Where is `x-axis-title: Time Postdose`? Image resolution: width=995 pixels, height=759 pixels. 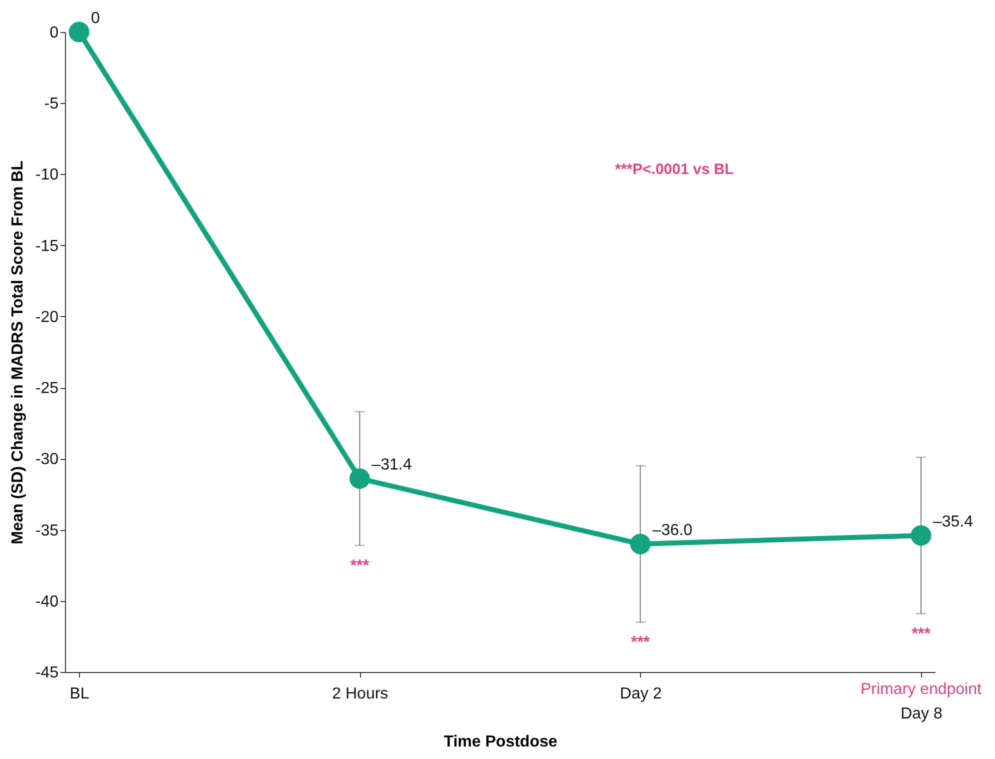 x-axis-title: Time Postdose is located at coordinates (501, 742).